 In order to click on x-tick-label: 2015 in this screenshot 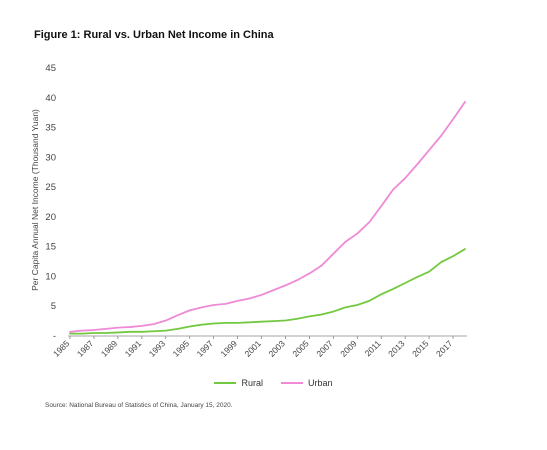, I will do `click(420, 348)`.